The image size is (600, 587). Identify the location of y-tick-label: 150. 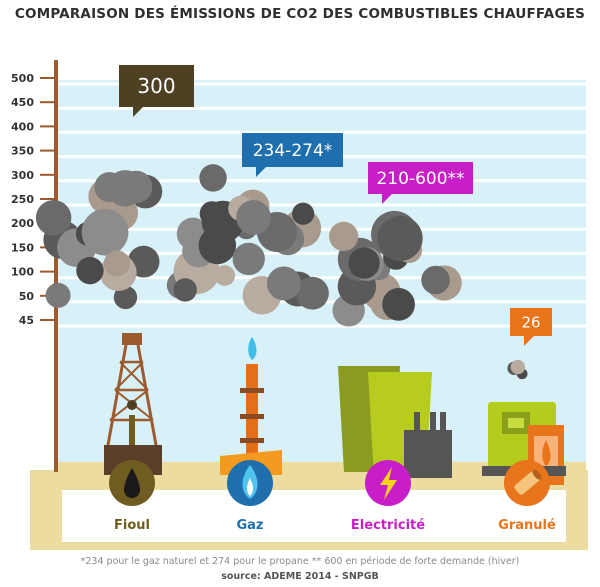
(22, 247).